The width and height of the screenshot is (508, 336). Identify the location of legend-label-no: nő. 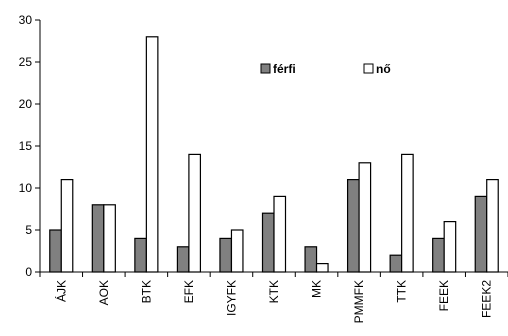
(383, 69).